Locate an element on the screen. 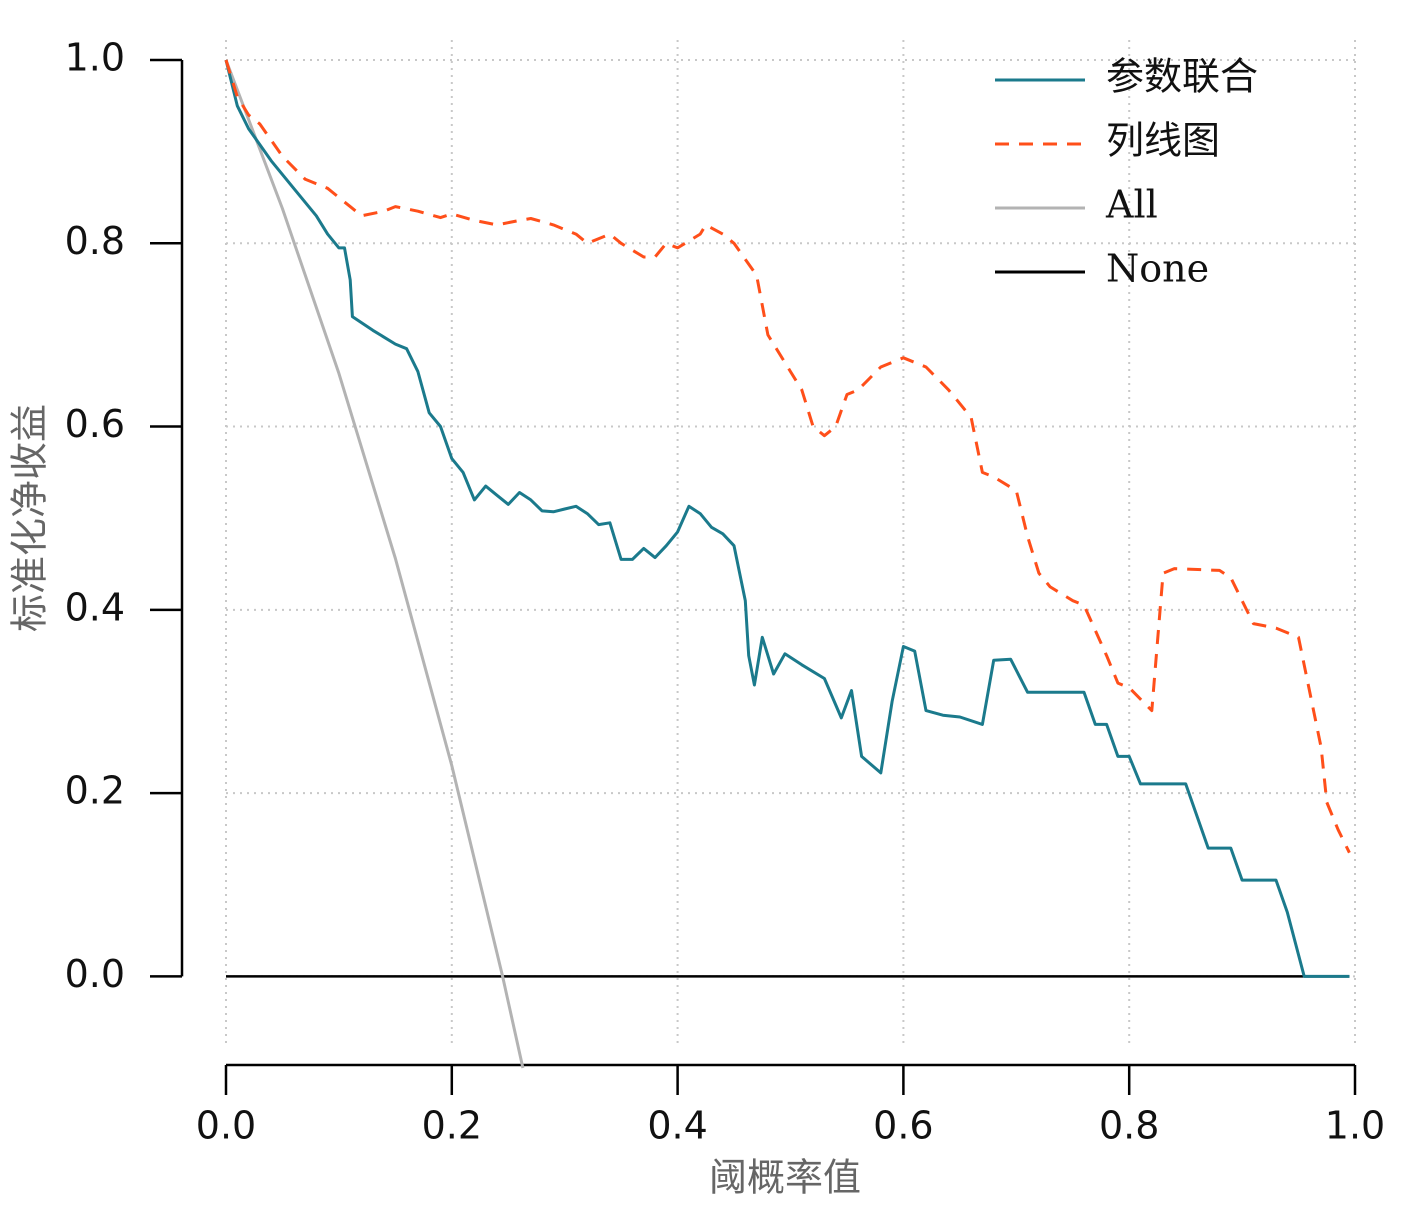 The height and width of the screenshot is (1224, 1417). y-tick-label: 0.6 is located at coordinates (95, 424).